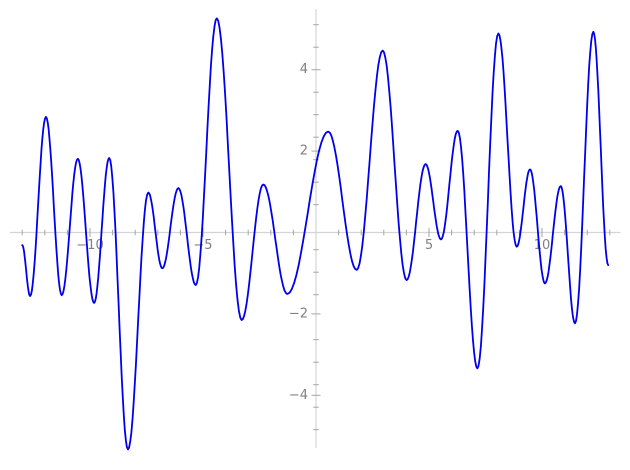 This screenshot has height=470, width=630. Describe the element at coordinates (429, 245) in the screenshot. I see `x-axis-tick-label: 5` at that location.